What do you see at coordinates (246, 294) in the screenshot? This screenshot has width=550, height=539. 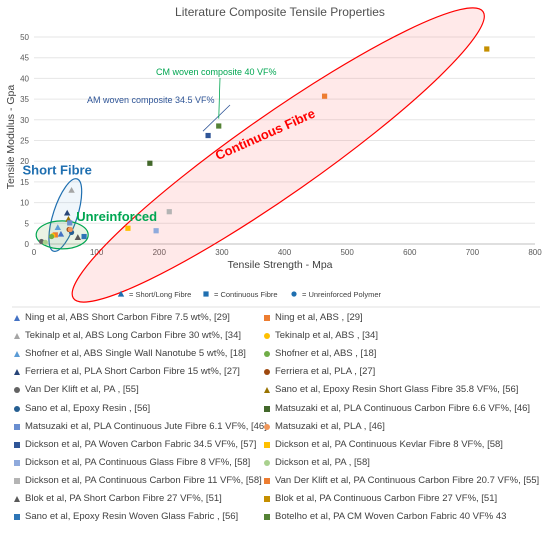 I see `shape-key-label: = Continuous Fibre` at bounding box center [246, 294].